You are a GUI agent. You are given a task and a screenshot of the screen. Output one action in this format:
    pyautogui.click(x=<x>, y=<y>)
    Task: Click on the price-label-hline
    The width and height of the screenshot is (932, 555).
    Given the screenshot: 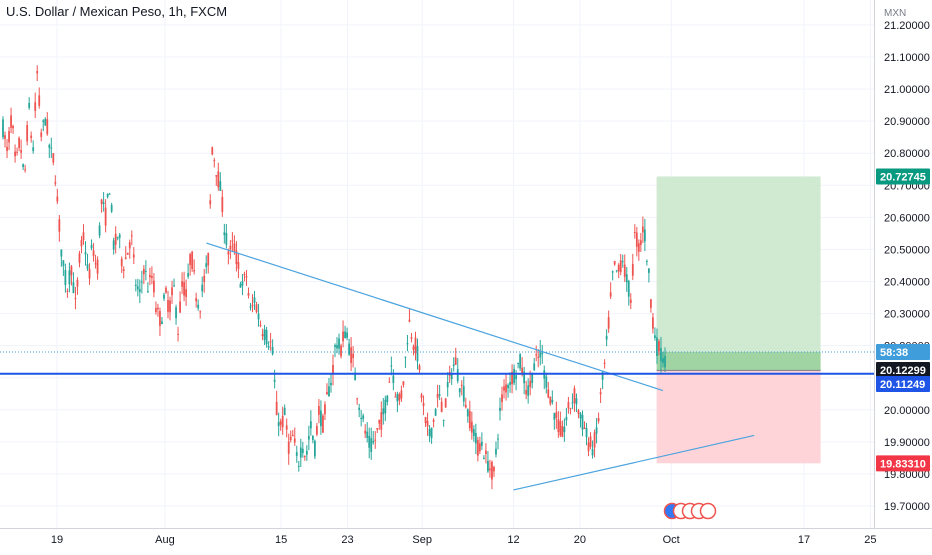 What is the action you would take?
    pyautogui.click(x=903, y=384)
    